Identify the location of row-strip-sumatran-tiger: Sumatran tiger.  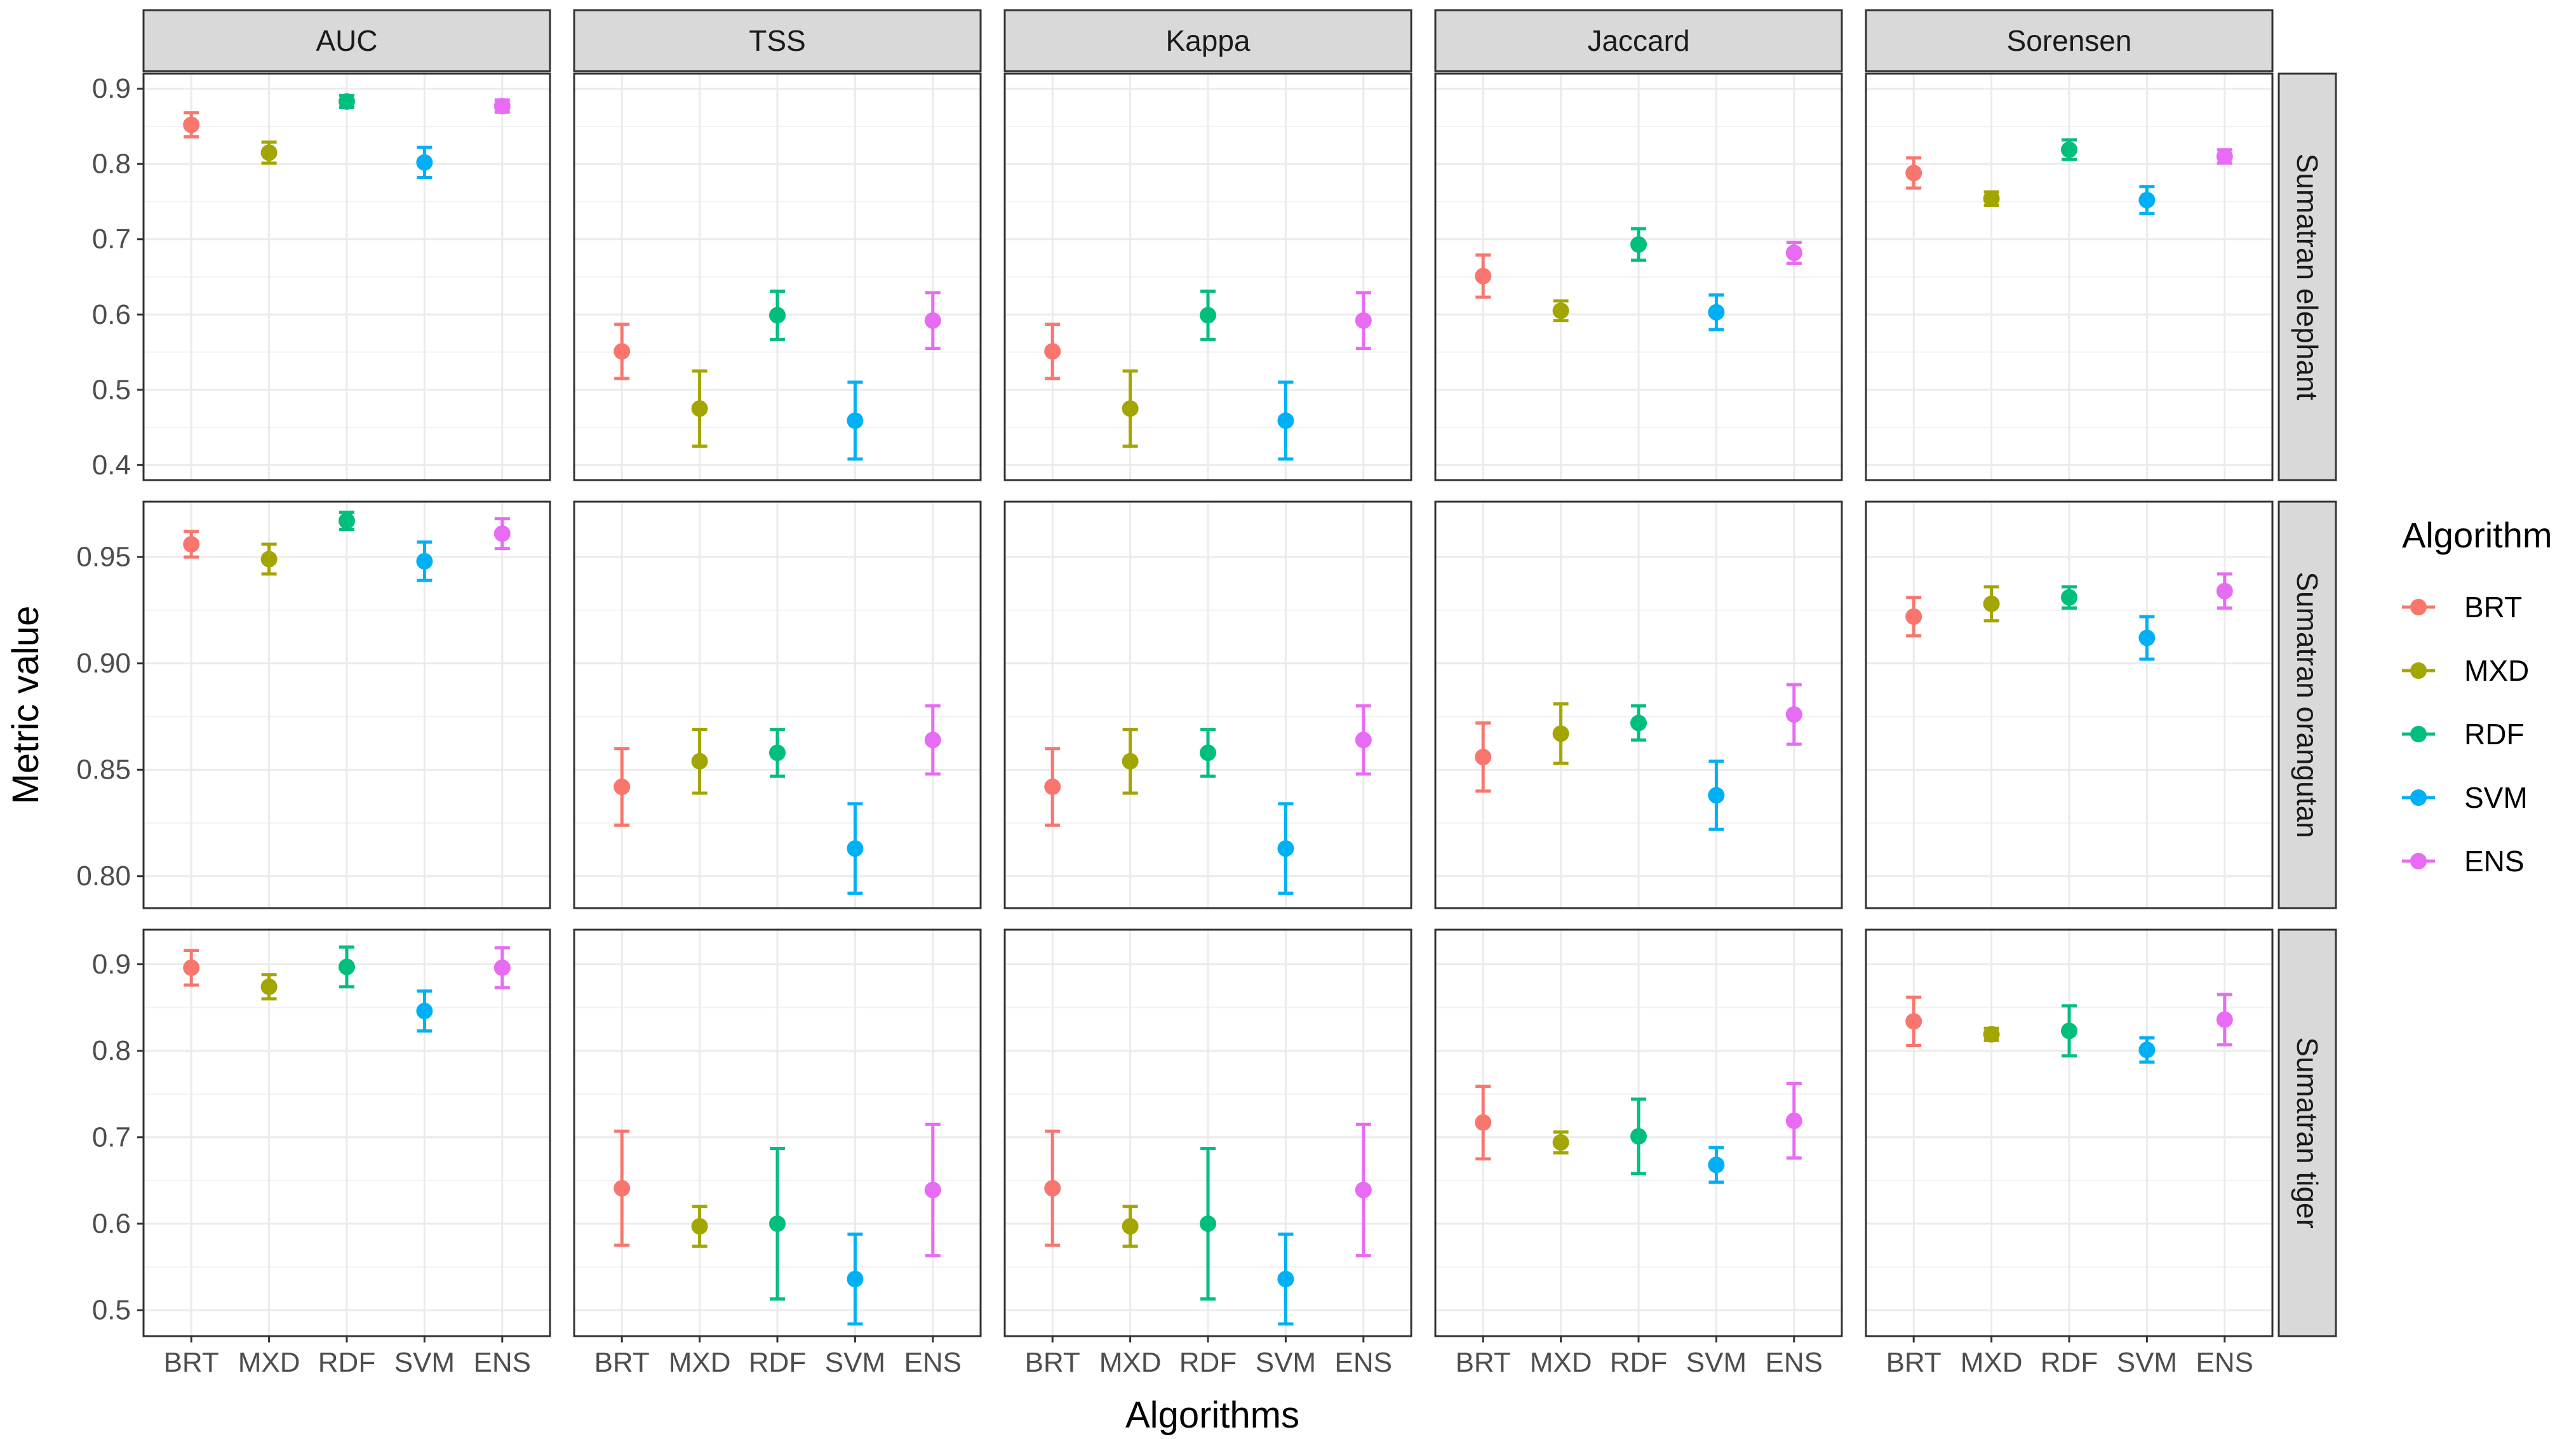
(2307, 1132).